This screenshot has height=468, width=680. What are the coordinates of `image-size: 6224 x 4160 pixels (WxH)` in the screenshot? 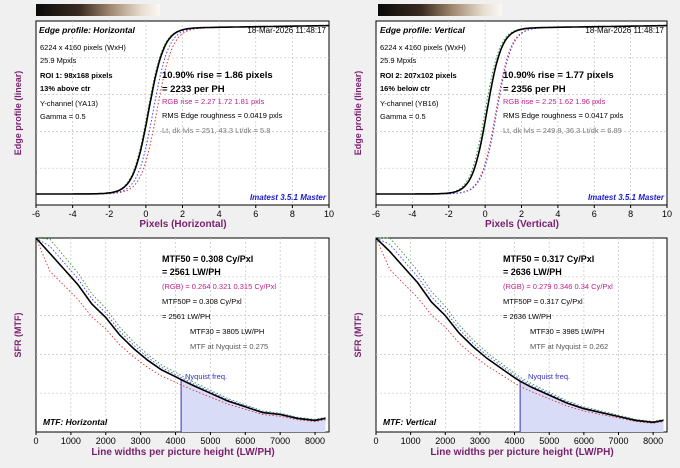 It's located at (83, 47).